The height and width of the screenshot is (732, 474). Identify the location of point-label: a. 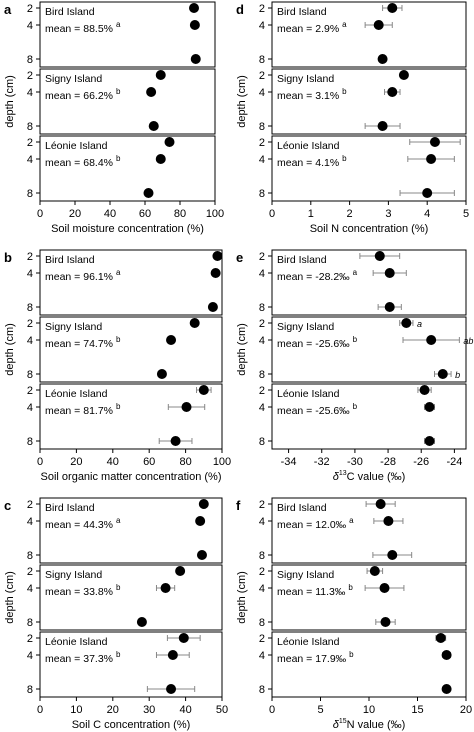
(419, 324).